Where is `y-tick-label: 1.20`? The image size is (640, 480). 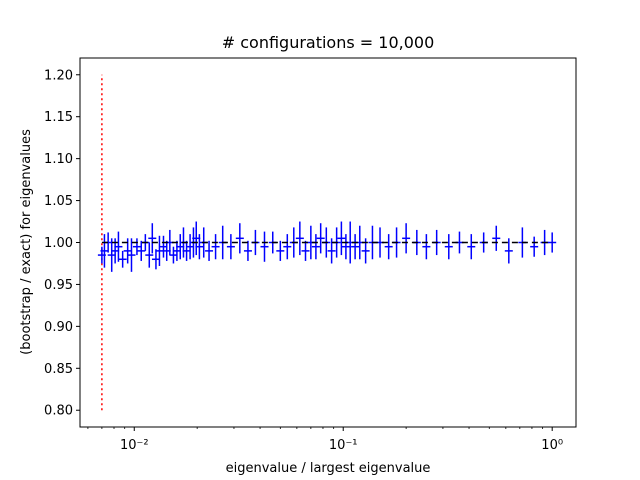
y-tick-label: 1.20 is located at coordinates (58, 75).